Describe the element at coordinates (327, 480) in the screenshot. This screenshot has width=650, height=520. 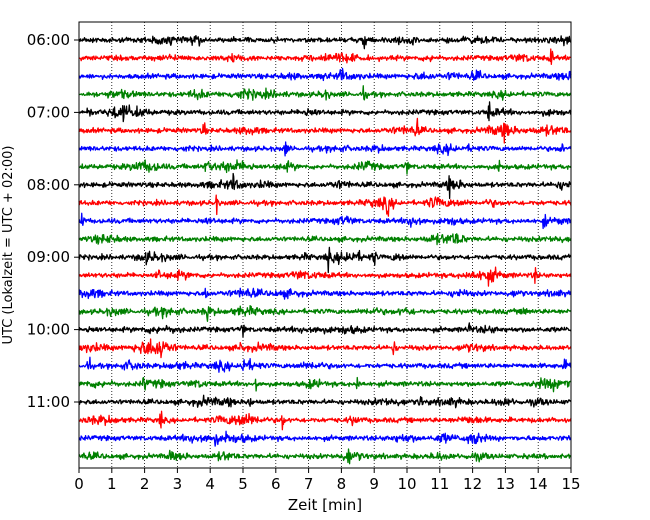
I see `x-axis-ticks: 0 1 2 3 4 5 6 7 8 9 10 11 12 13 14 15` at that location.